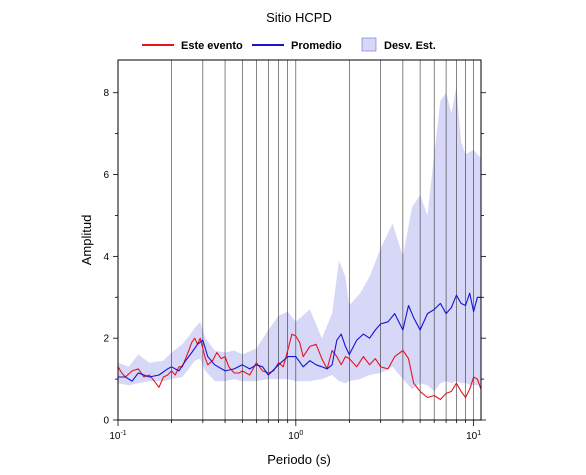 This screenshot has width=586, height=475. Describe the element at coordinates (106, 175) in the screenshot. I see `y-tick-label: 6` at that location.